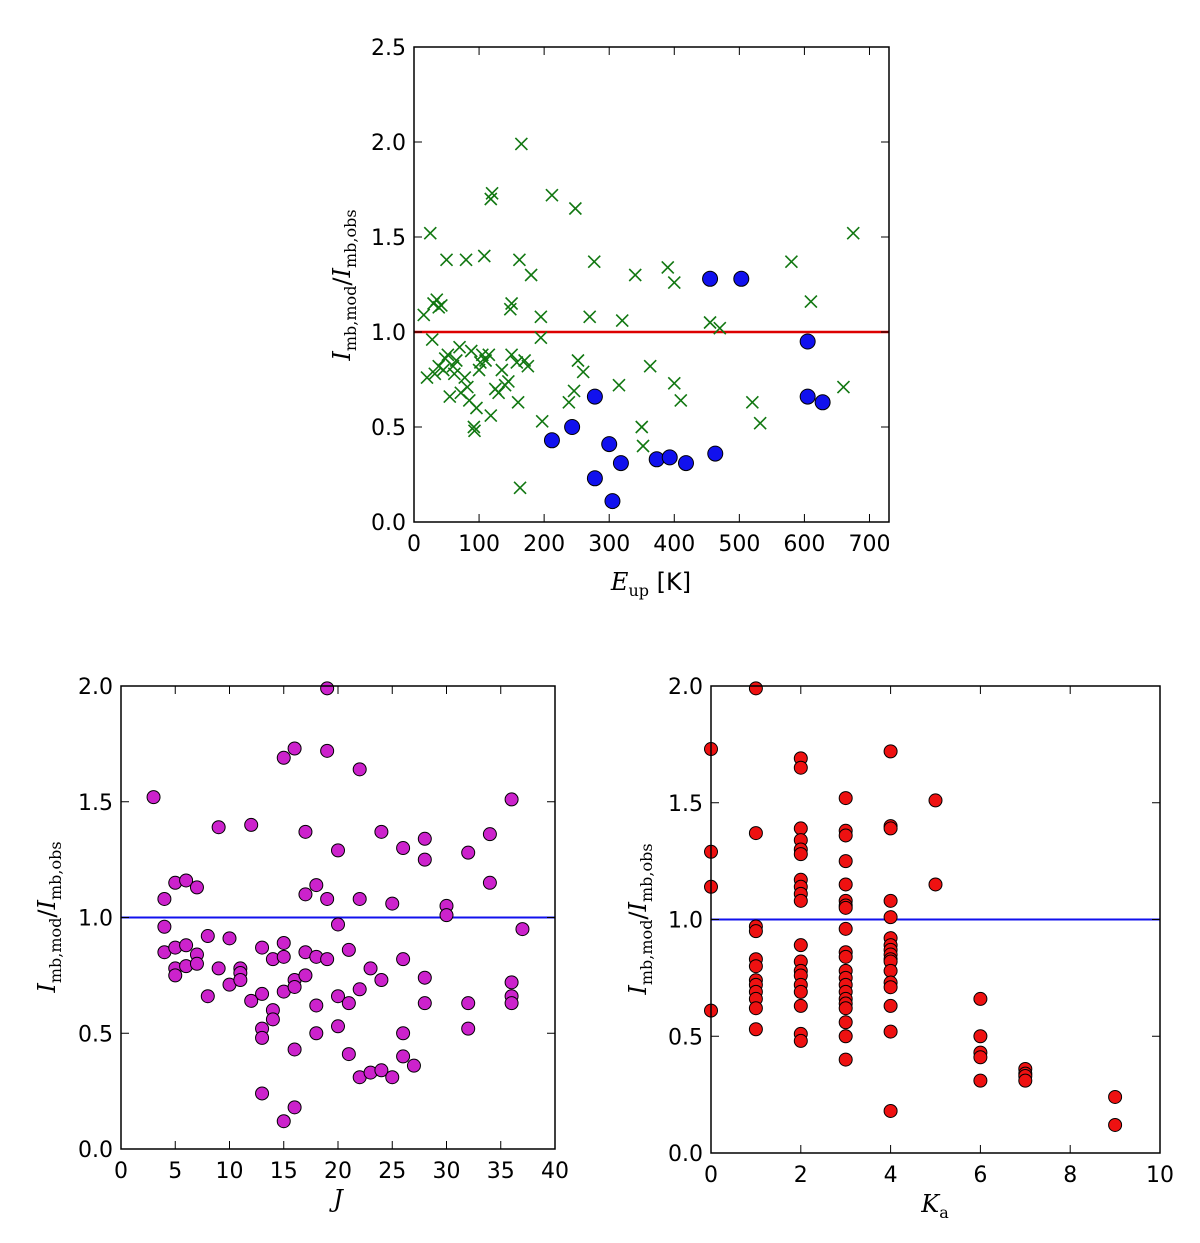 The image size is (1200, 1243). I want to click on y-tick-label: 1.5, so click(388, 238).